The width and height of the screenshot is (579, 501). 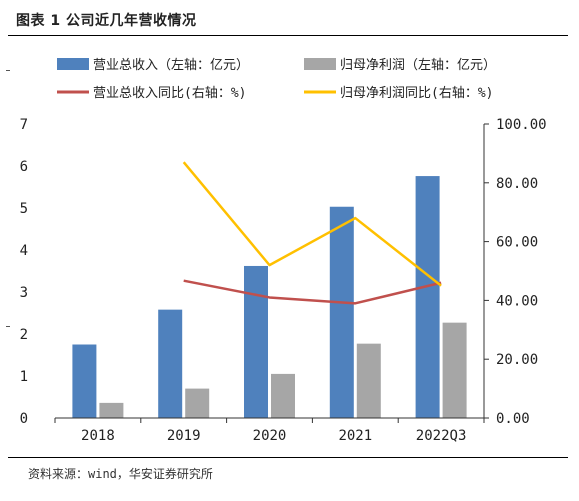 What do you see at coordinates (517, 184) in the screenshot?
I see `right-tick-label: 80.00` at bounding box center [517, 184].